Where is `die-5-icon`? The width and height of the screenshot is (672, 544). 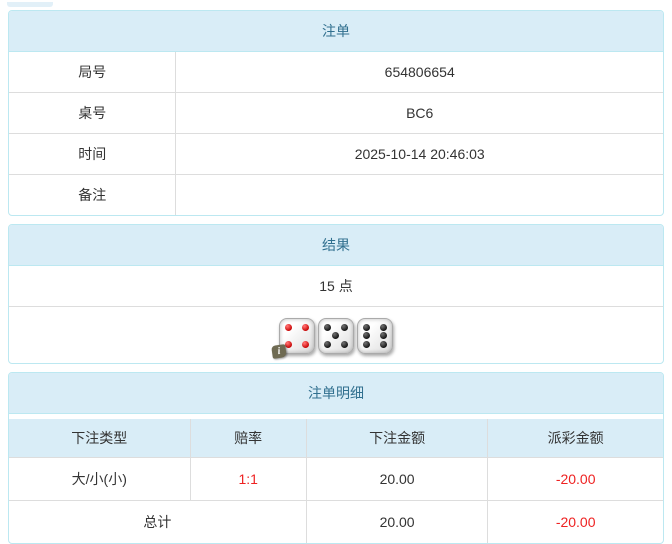 die-5-icon is located at coordinates (336, 336).